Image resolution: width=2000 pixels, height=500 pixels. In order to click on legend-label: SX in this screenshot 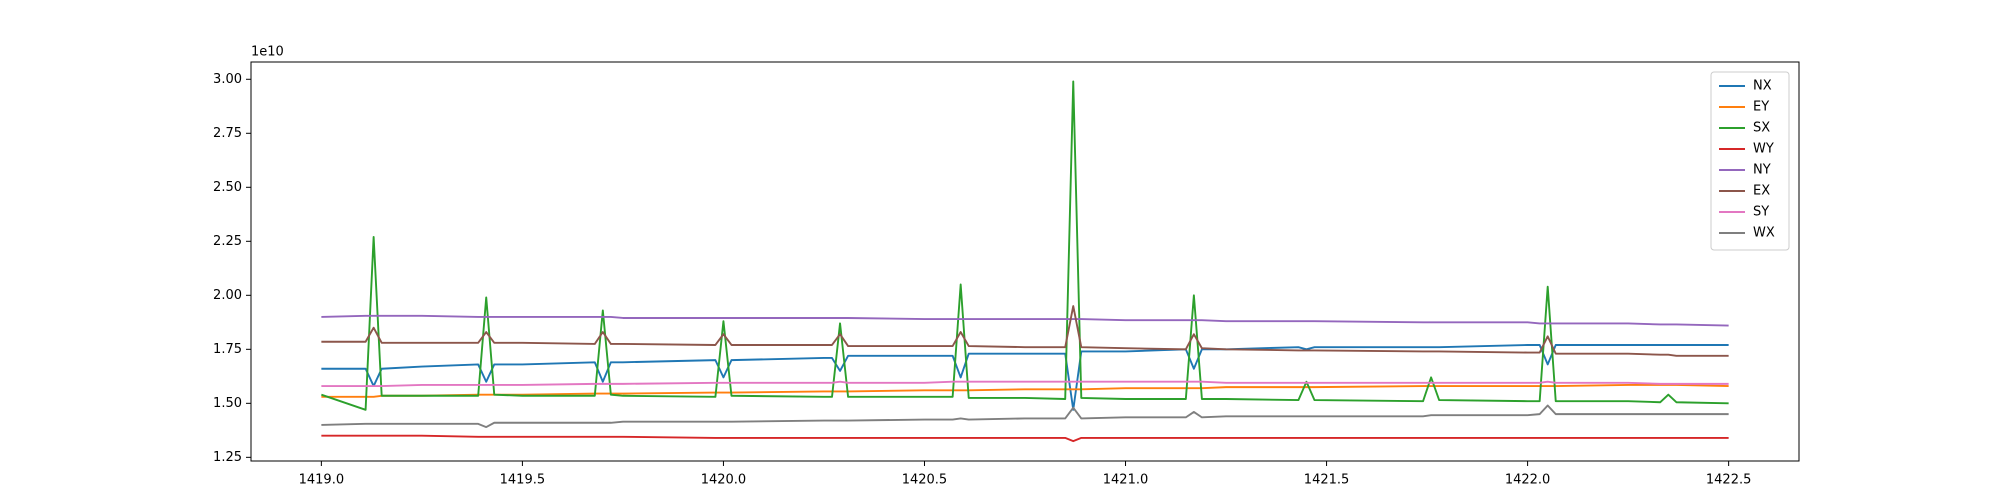, I will do `click(1761, 128)`.